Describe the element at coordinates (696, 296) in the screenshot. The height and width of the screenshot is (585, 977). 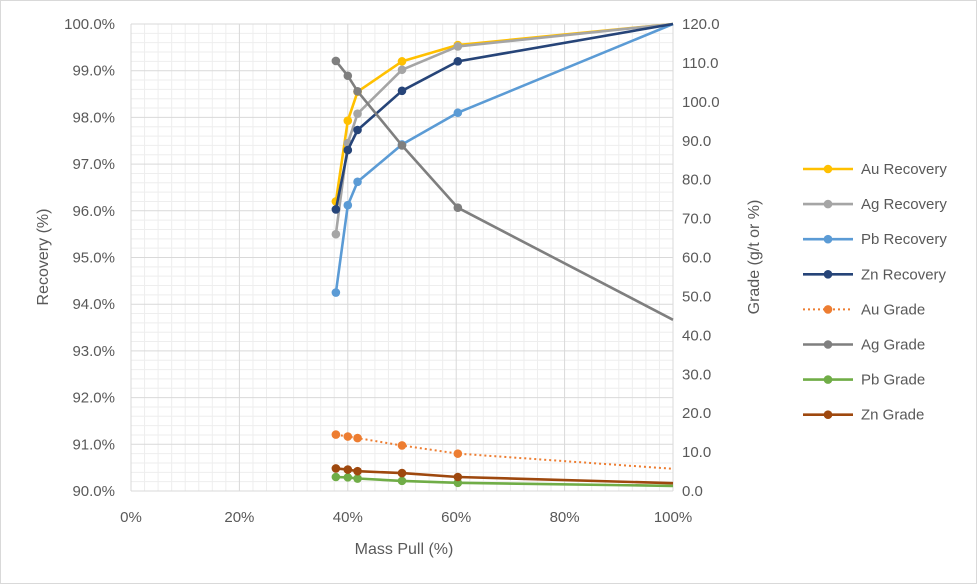
I see `y-right-tick-label: 50.0` at that location.